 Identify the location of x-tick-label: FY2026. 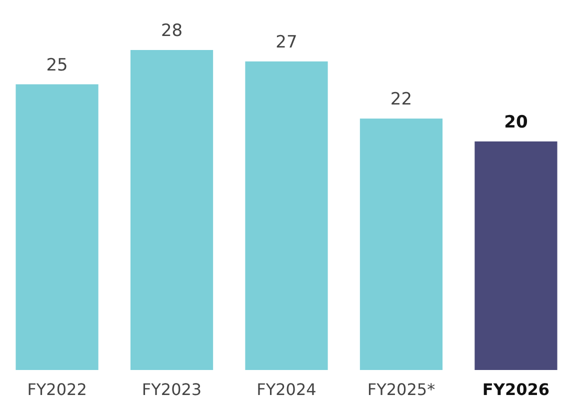
(516, 389).